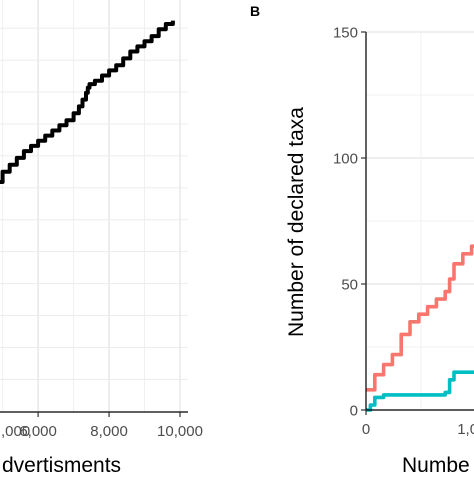 This screenshot has width=474, height=479. I want to click on panel-b-series, so click(420, 328).